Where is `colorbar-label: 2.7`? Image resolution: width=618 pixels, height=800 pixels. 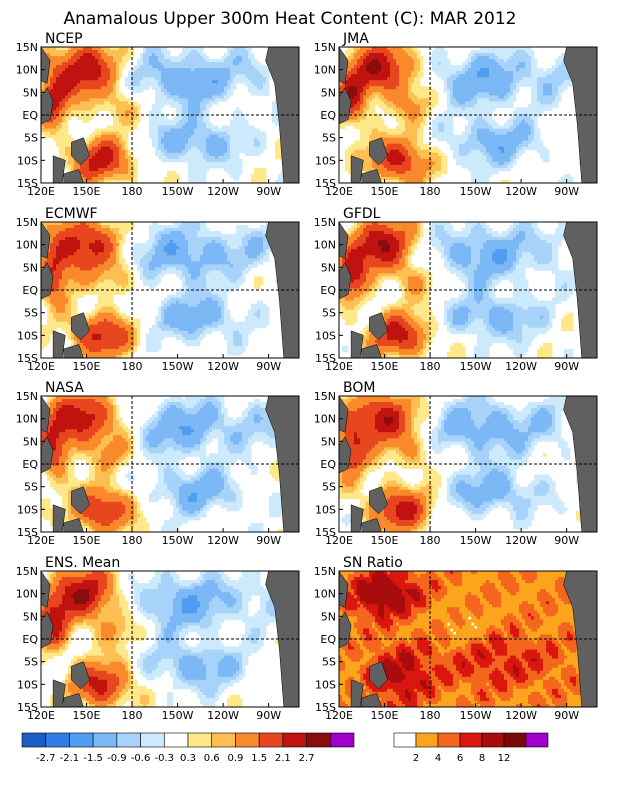
colorbar-label: 2.7 is located at coordinates (307, 758).